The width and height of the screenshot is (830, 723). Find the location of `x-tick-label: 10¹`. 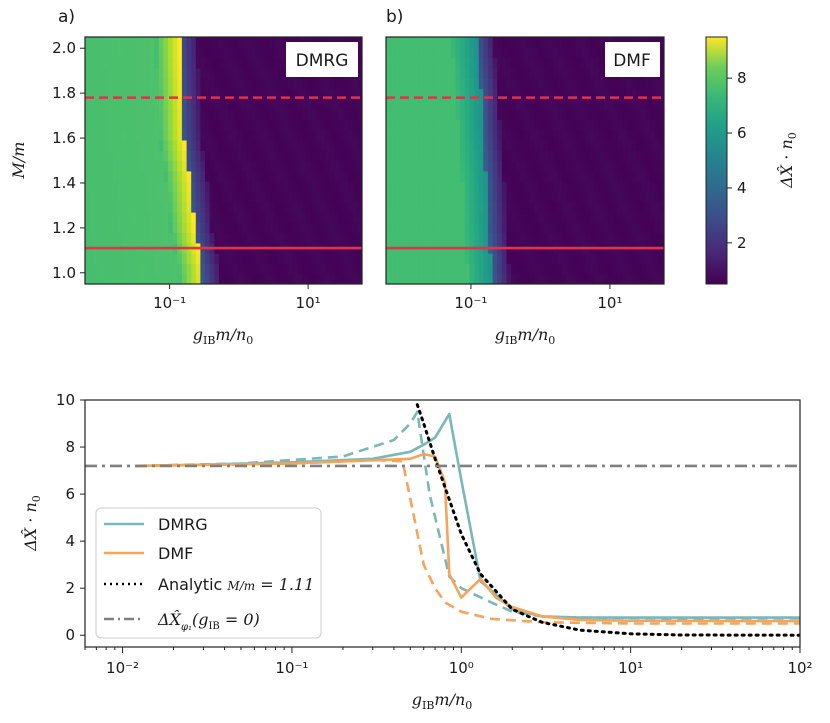

x-tick-label: 10¹ is located at coordinates (308, 303).